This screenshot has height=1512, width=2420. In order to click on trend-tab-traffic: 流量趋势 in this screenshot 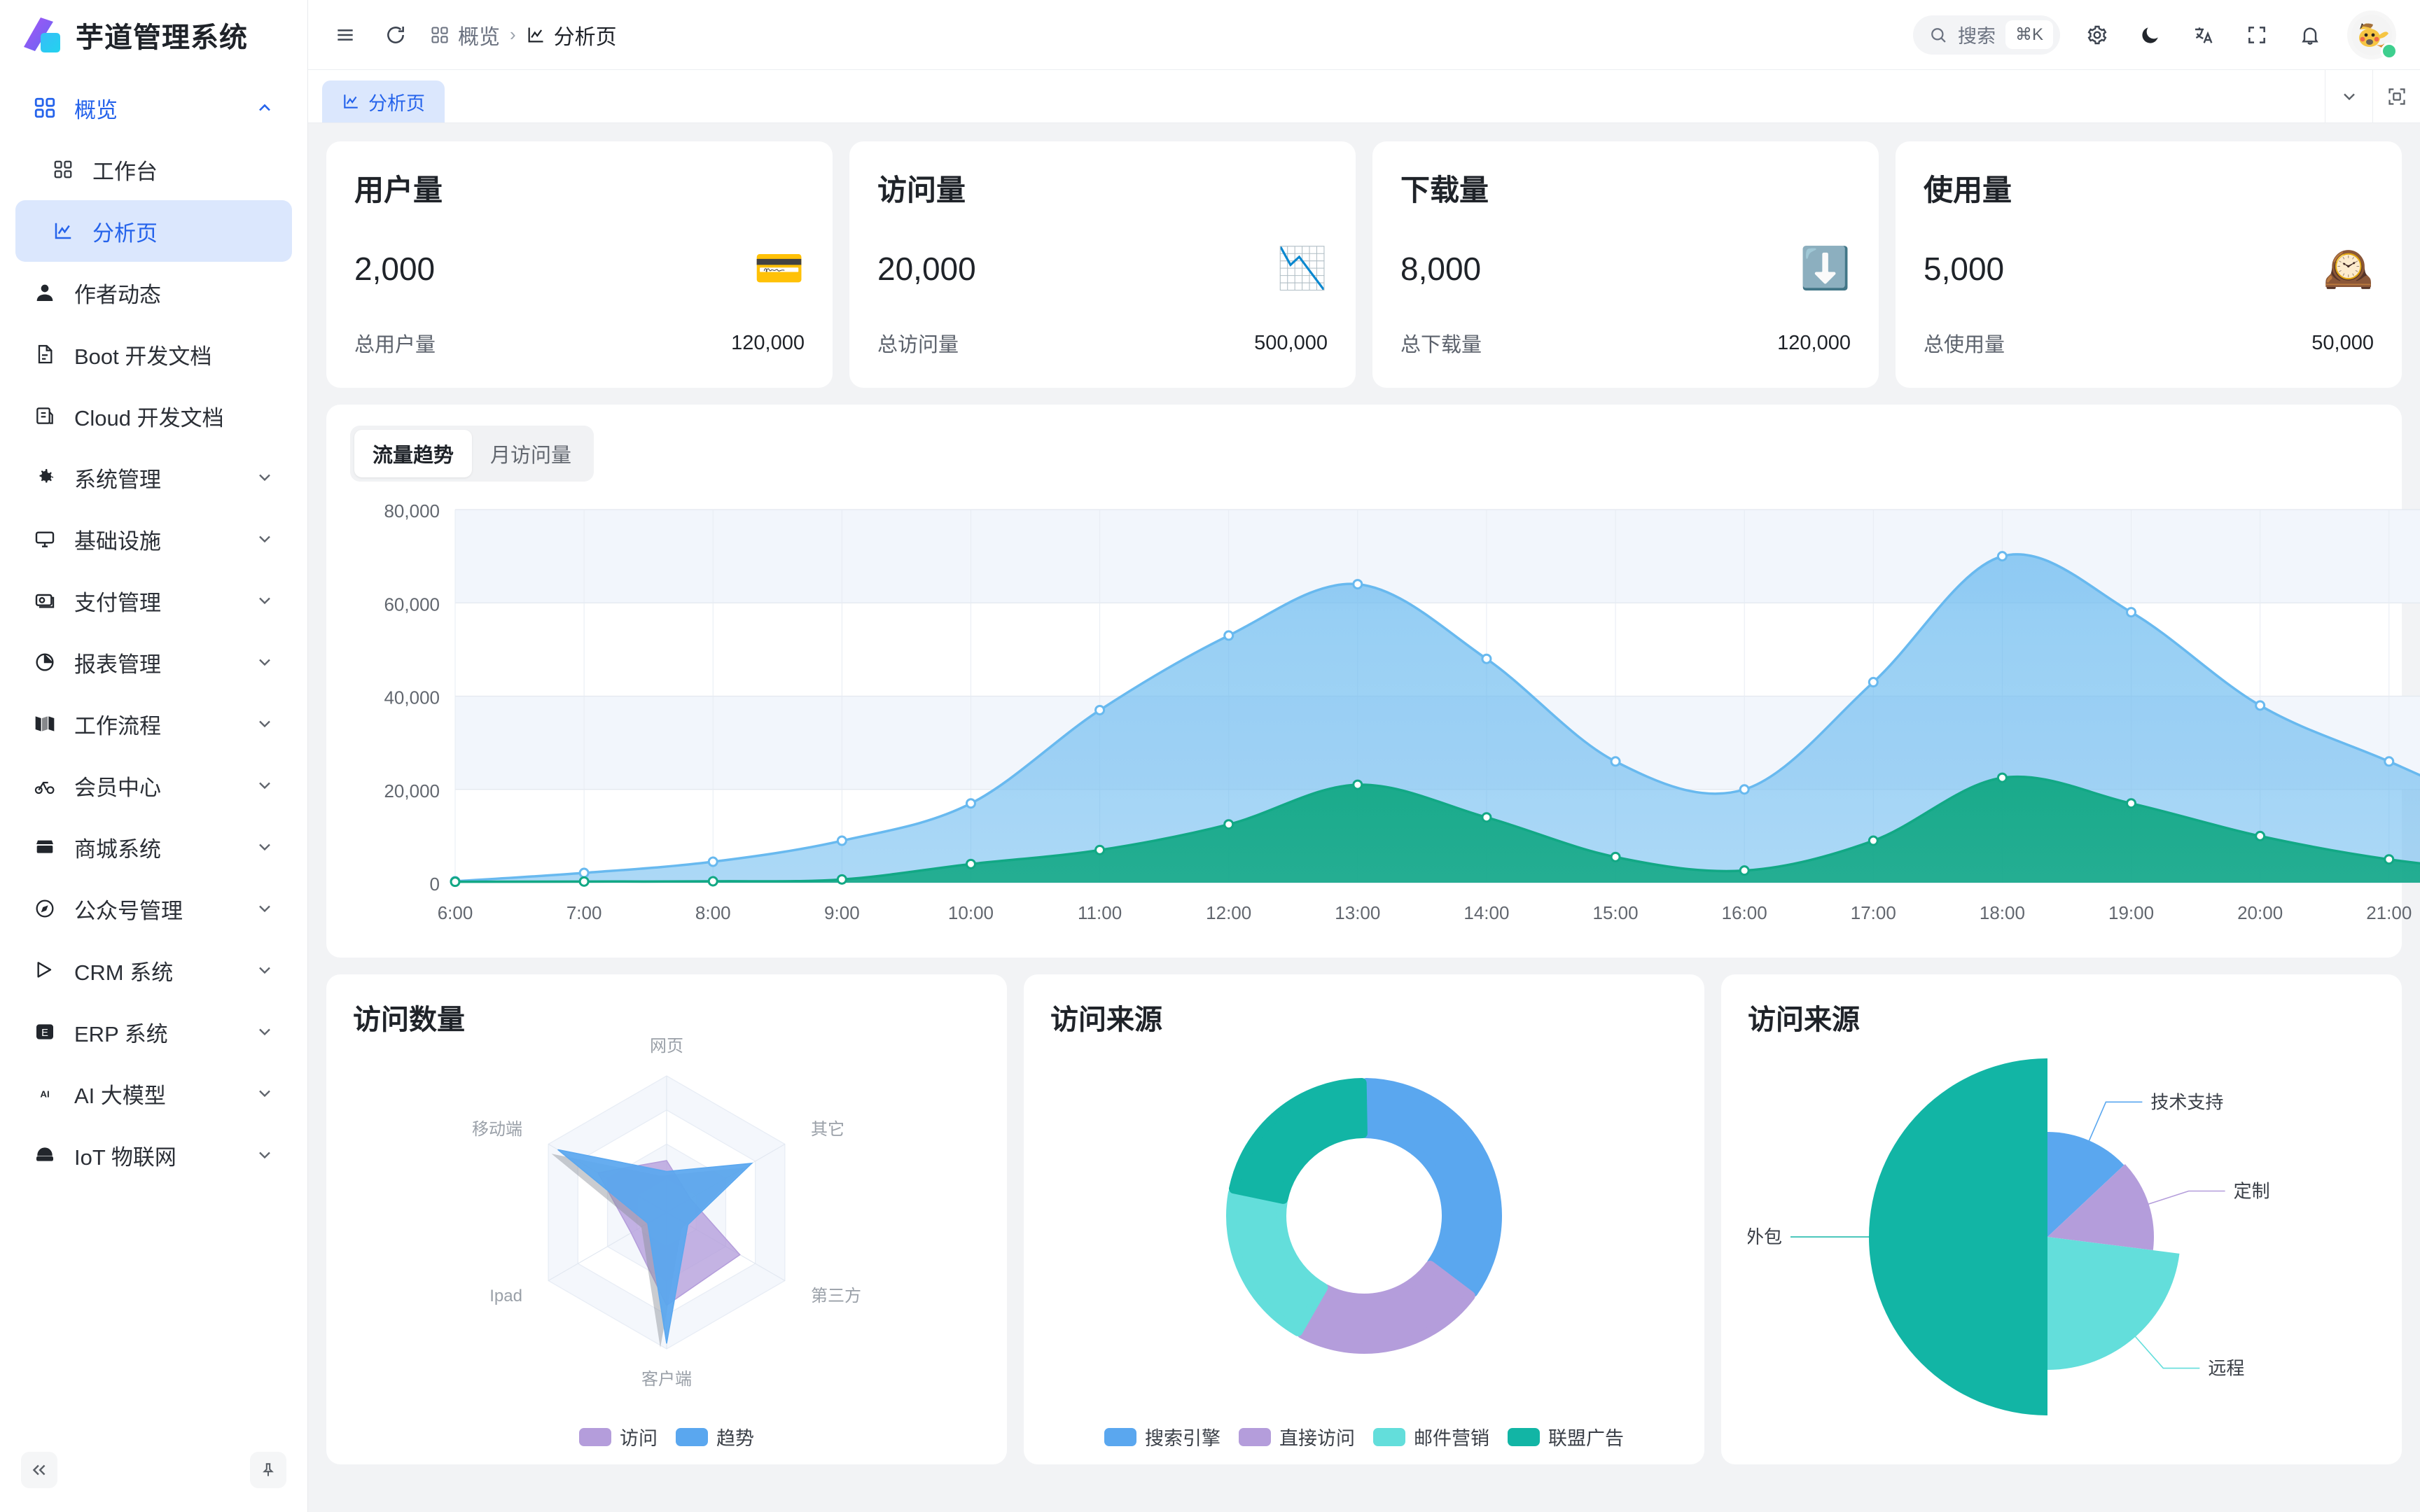, I will do `click(413, 453)`.